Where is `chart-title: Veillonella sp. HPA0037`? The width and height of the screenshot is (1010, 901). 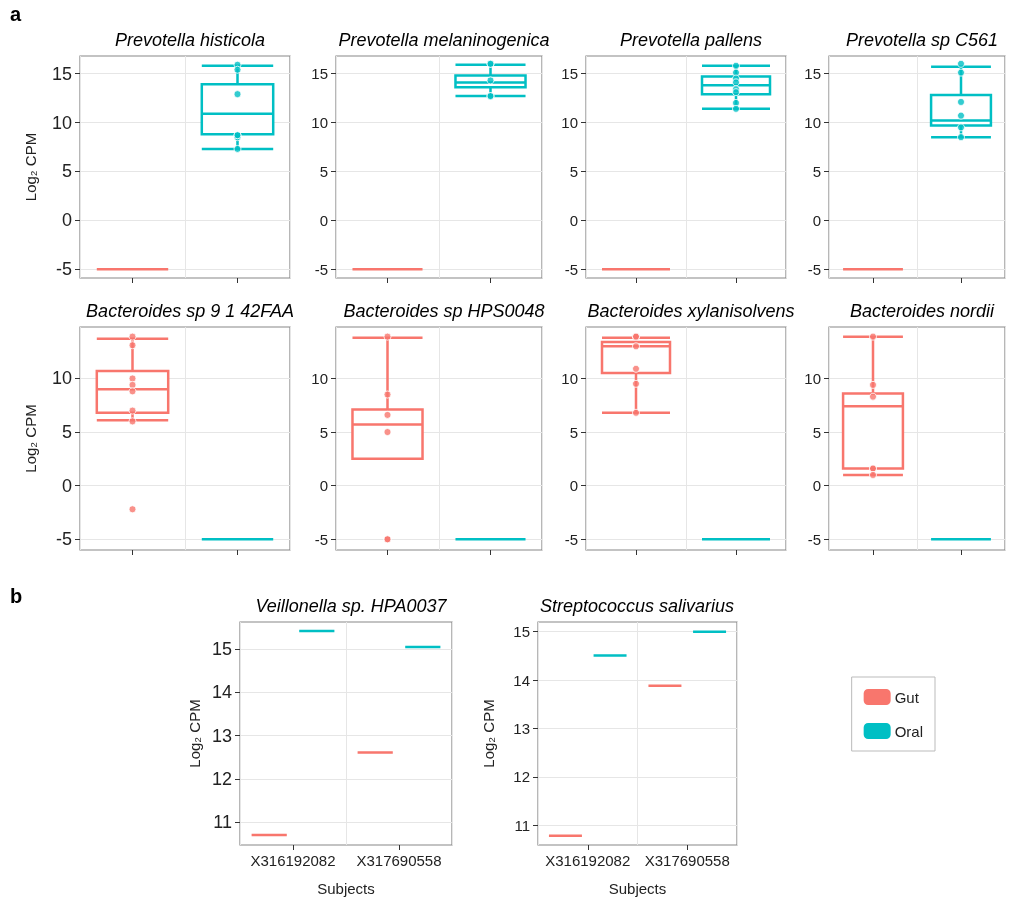 chart-title: Veillonella sp. HPA0037 is located at coordinates (351, 606).